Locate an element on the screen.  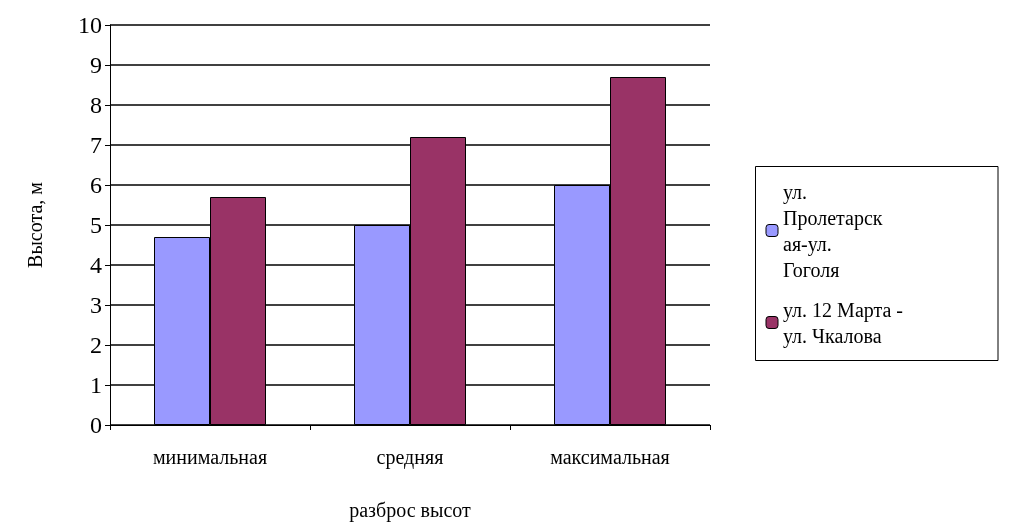
x-tick-label: минимальная is located at coordinates (210, 457).